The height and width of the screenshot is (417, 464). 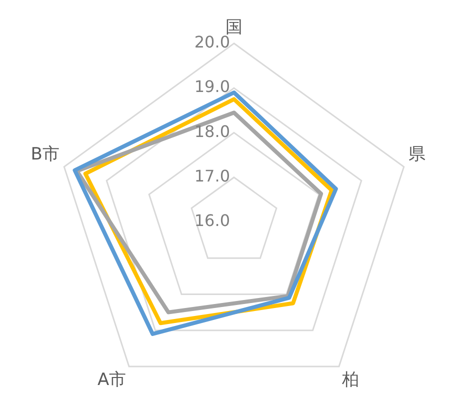 I want to click on y-tick-label: 18.0, so click(x=212, y=131).